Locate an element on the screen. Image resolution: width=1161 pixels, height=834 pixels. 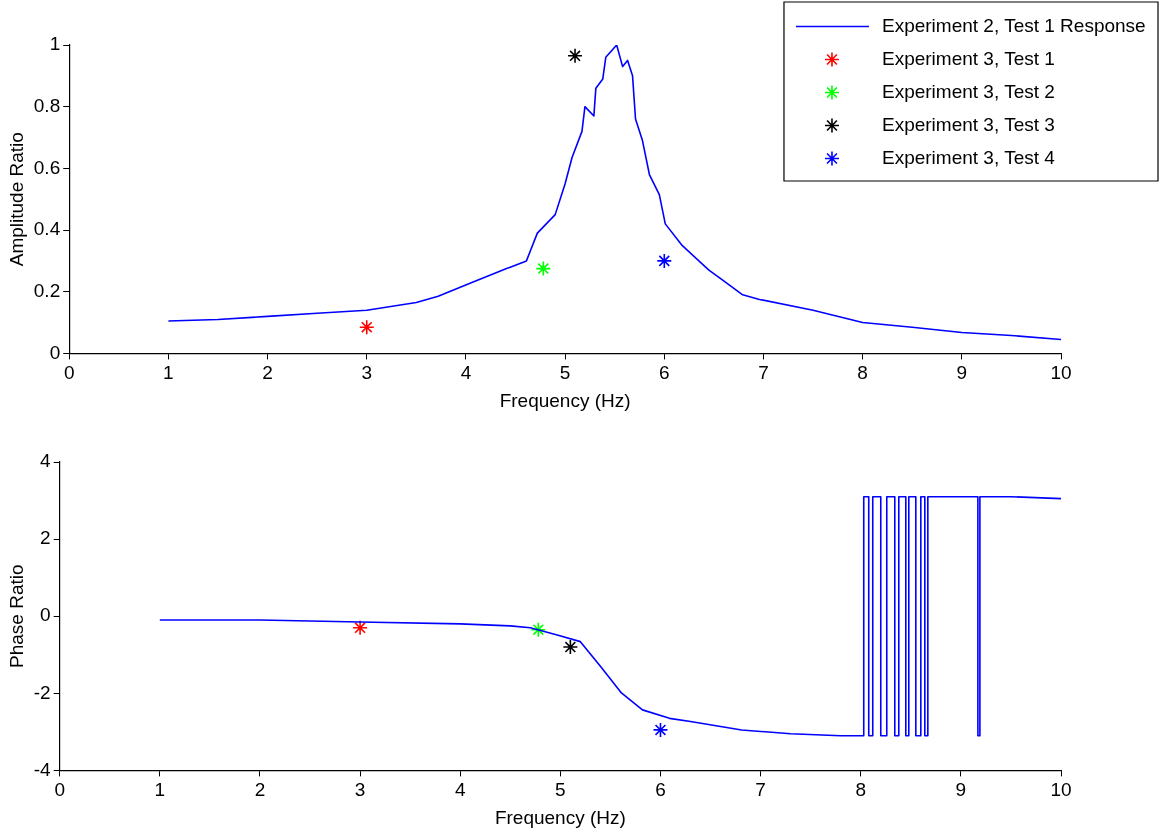
y-tick-label: 0.6 is located at coordinates (47, 167).